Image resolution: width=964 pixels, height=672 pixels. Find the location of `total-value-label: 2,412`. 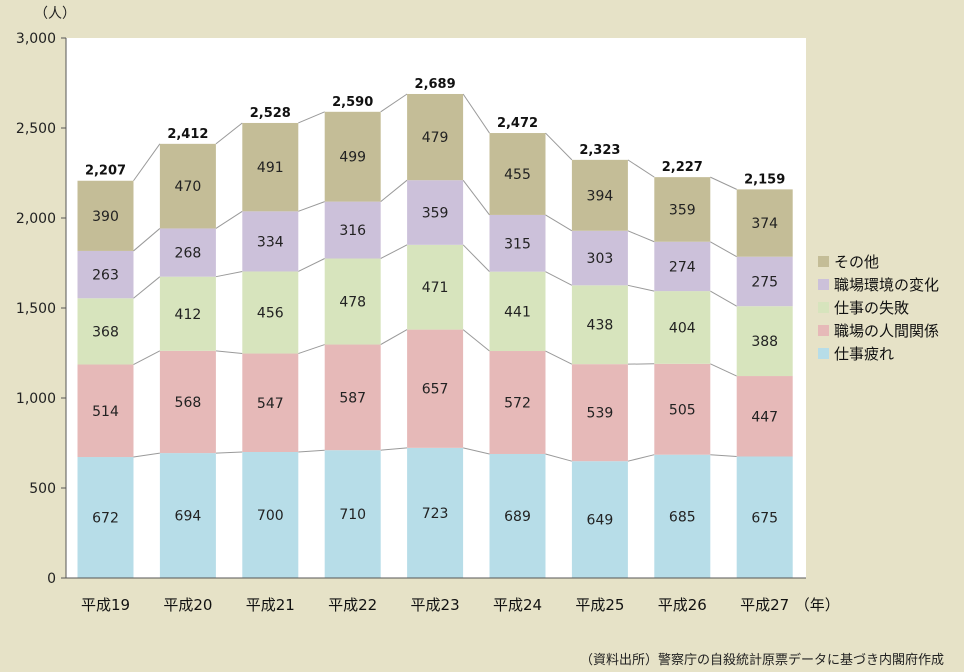

total-value-label: 2,412 is located at coordinates (187, 134).